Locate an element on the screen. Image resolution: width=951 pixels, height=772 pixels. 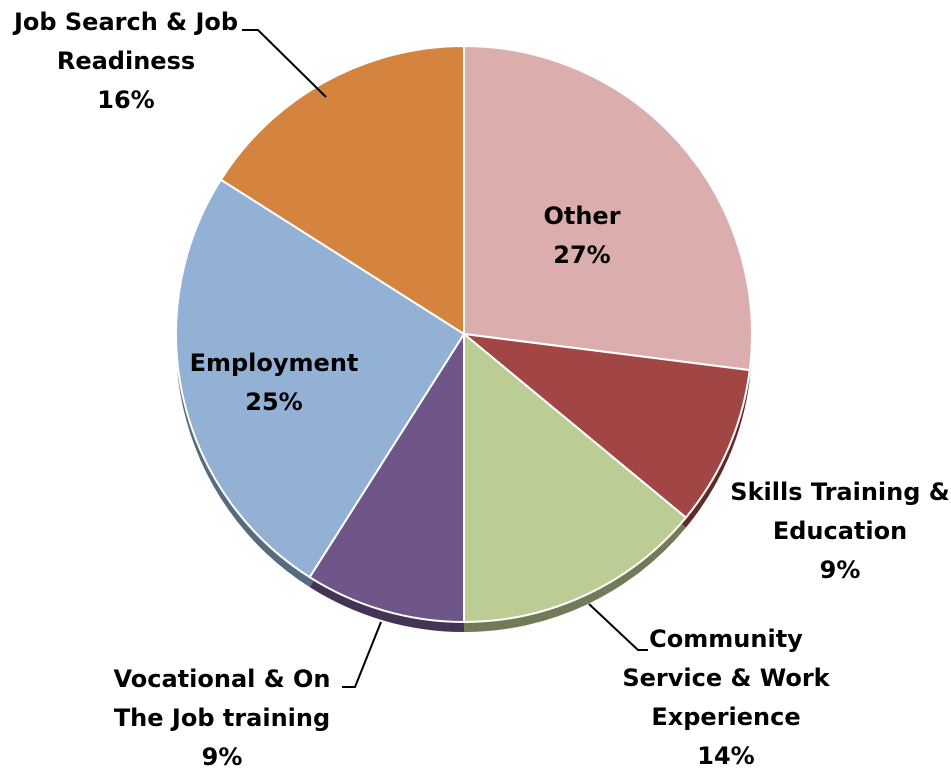
slice-name-label: Other is located at coordinates (581, 216).